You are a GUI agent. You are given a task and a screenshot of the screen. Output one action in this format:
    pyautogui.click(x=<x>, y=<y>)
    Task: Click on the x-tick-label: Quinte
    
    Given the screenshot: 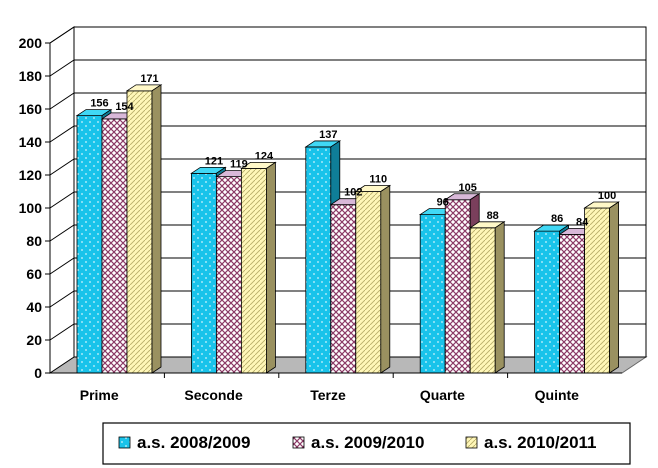 What is the action you would take?
    pyautogui.click(x=557, y=395)
    